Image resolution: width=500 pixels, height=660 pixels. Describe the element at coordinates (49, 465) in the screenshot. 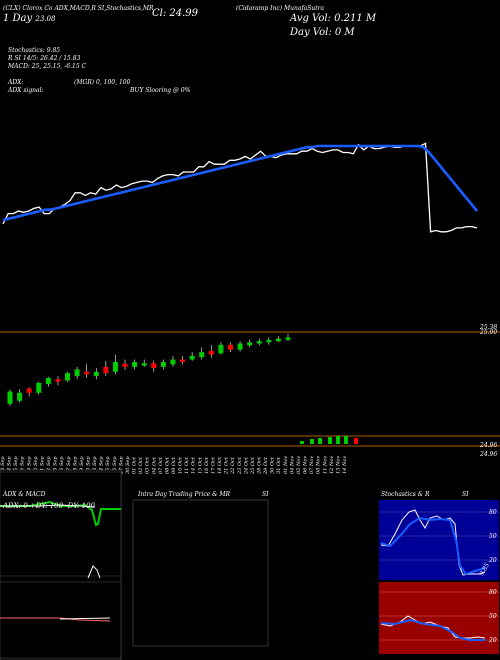

I see `x-axis-label: 12 Sep` at that location.